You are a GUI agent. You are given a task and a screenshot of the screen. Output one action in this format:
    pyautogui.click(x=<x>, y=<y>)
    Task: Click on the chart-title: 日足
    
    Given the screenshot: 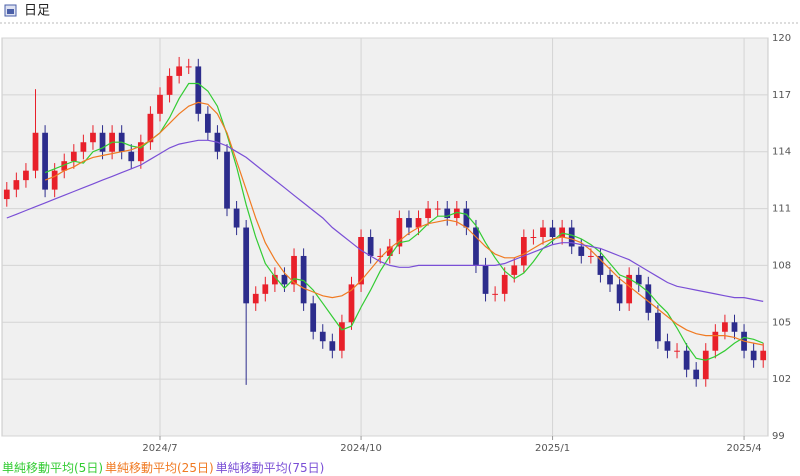 What is the action you would take?
    pyautogui.click(x=37, y=11)
    